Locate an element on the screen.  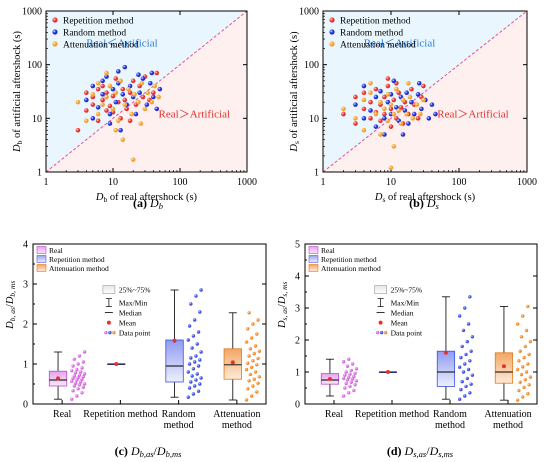
panel-caption: (b) Ds is located at coordinates (424, 203).